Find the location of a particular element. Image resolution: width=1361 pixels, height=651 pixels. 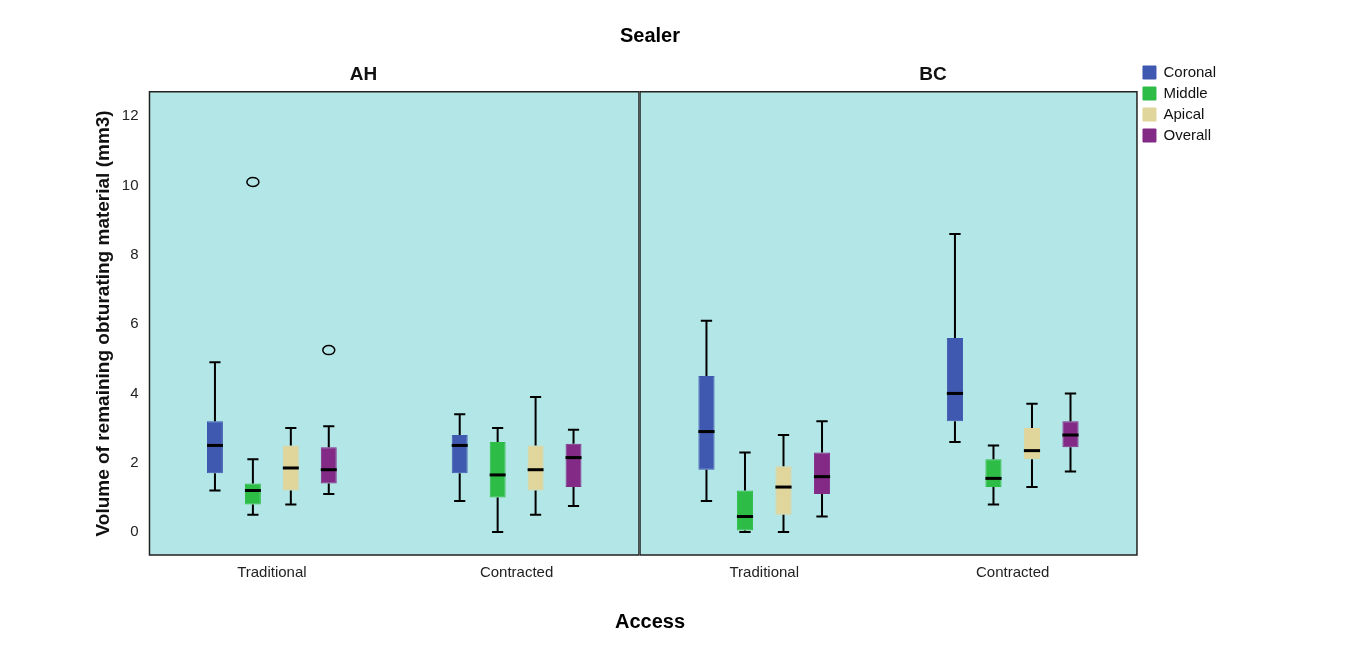

legend-label: Middle is located at coordinates (1185, 92).